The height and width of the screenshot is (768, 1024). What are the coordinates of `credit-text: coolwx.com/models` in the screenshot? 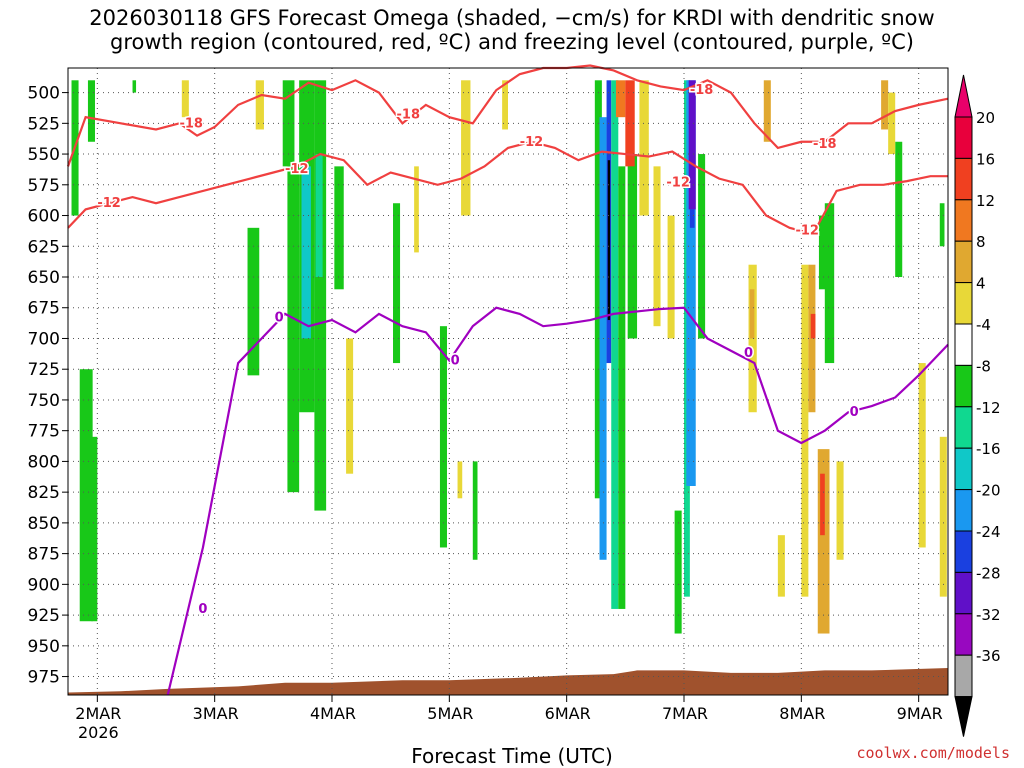 It's located at (933, 753).